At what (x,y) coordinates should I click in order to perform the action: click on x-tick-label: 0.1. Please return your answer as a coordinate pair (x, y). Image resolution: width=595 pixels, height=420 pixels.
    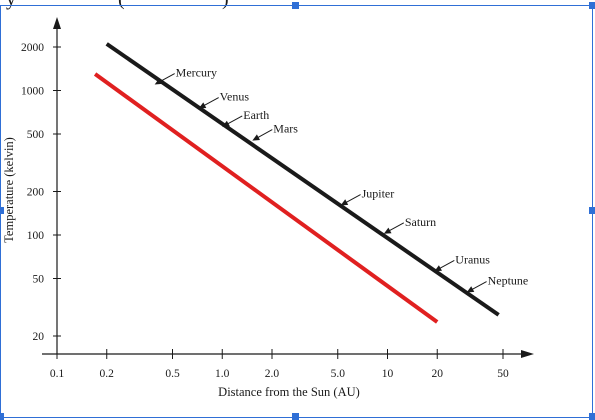
    Looking at the image, I should click on (57, 374).